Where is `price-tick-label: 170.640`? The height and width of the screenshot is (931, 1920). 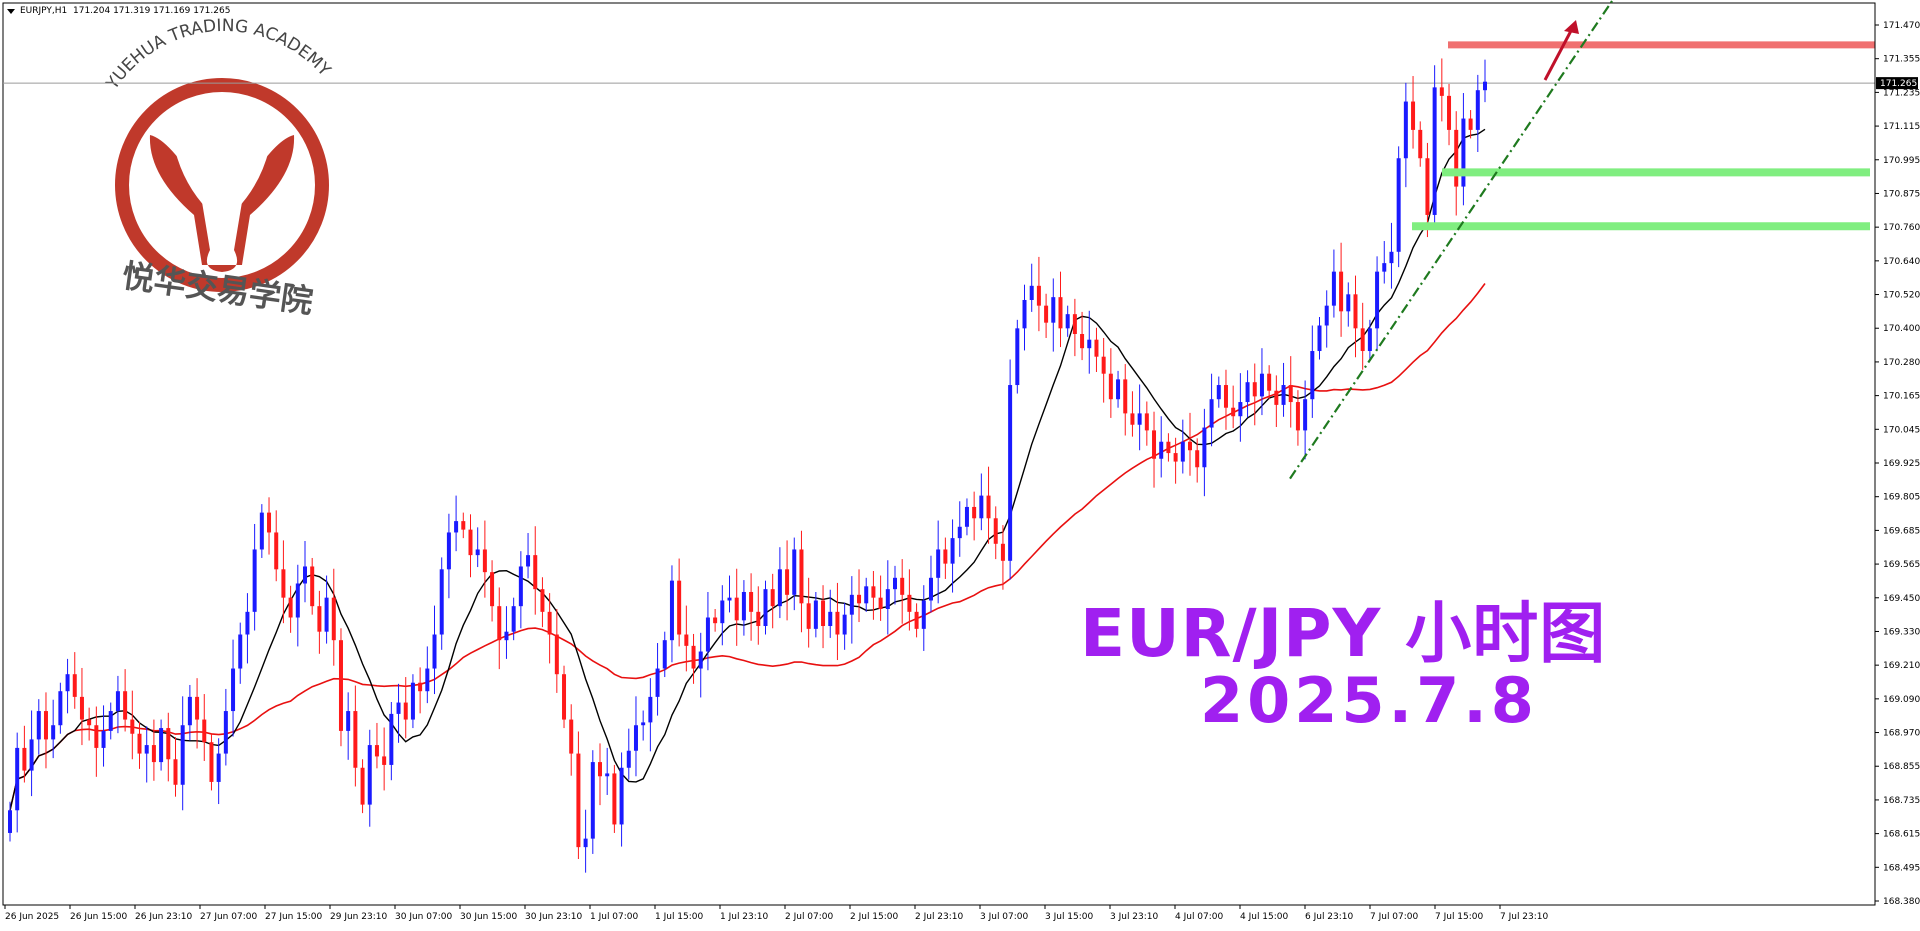 price-tick-label: 170.640 is located at coordinates (1901, 262).